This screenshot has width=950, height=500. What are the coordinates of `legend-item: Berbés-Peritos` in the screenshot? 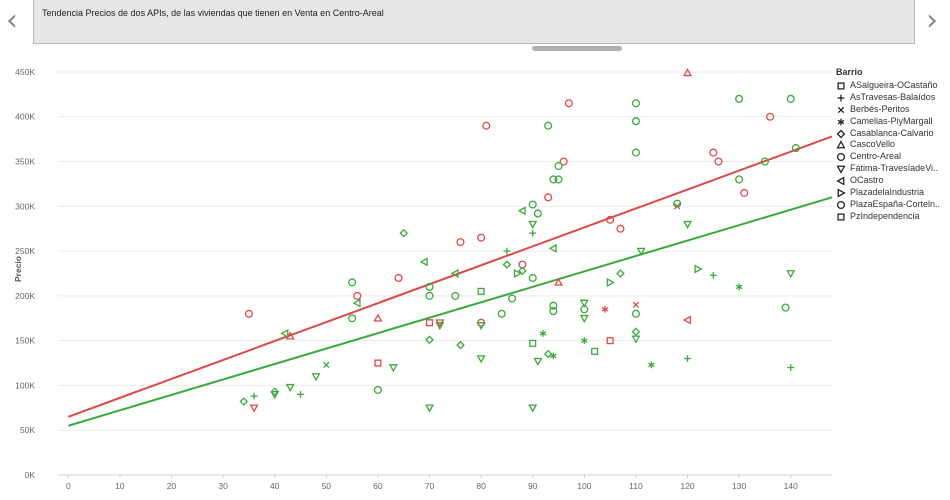 It's located at (891, 110).